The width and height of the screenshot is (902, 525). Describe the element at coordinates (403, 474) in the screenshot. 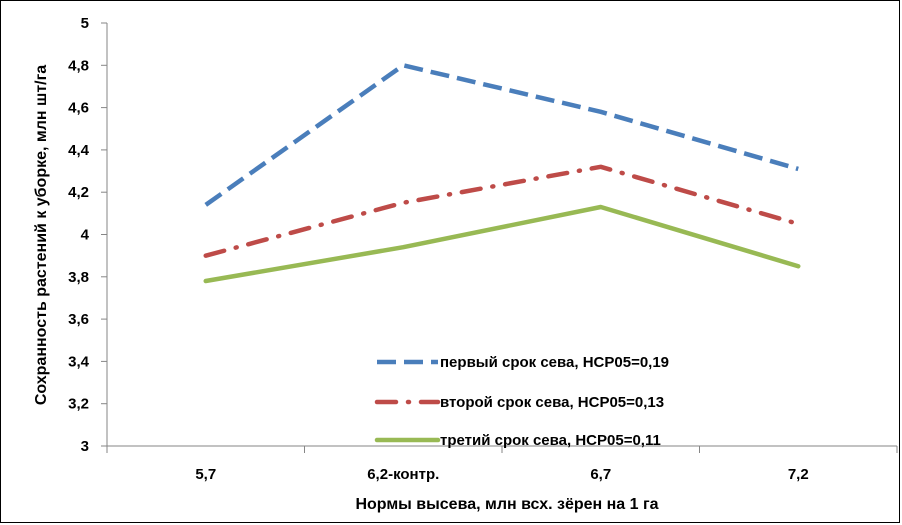

I see `x-tick-label: 6,2-контр.` at that location.